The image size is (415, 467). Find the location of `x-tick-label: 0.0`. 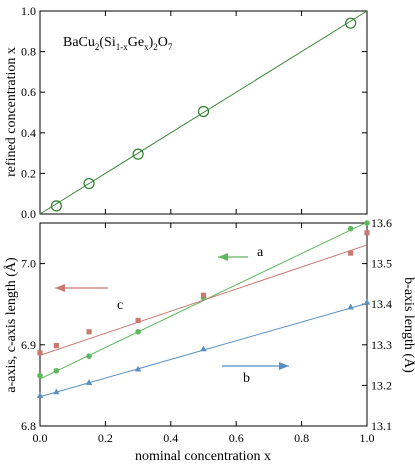

x-tick-label: 0.0 is located at coordinates (40, 438).